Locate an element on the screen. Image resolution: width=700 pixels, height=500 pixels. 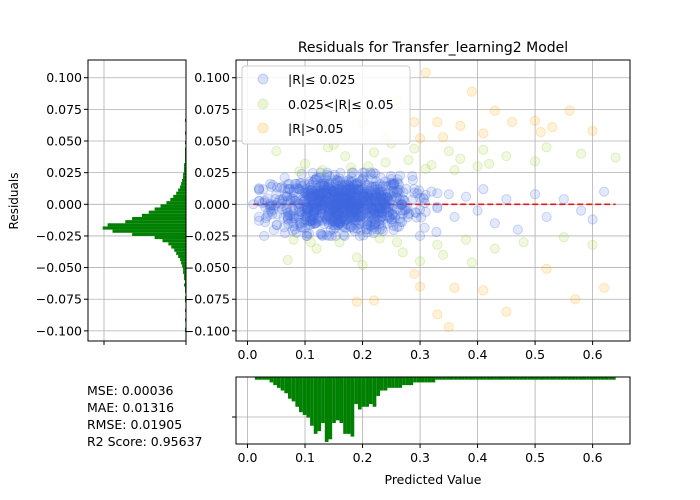
y-tick-label: 0.050 is located at coordinates (64, 141).